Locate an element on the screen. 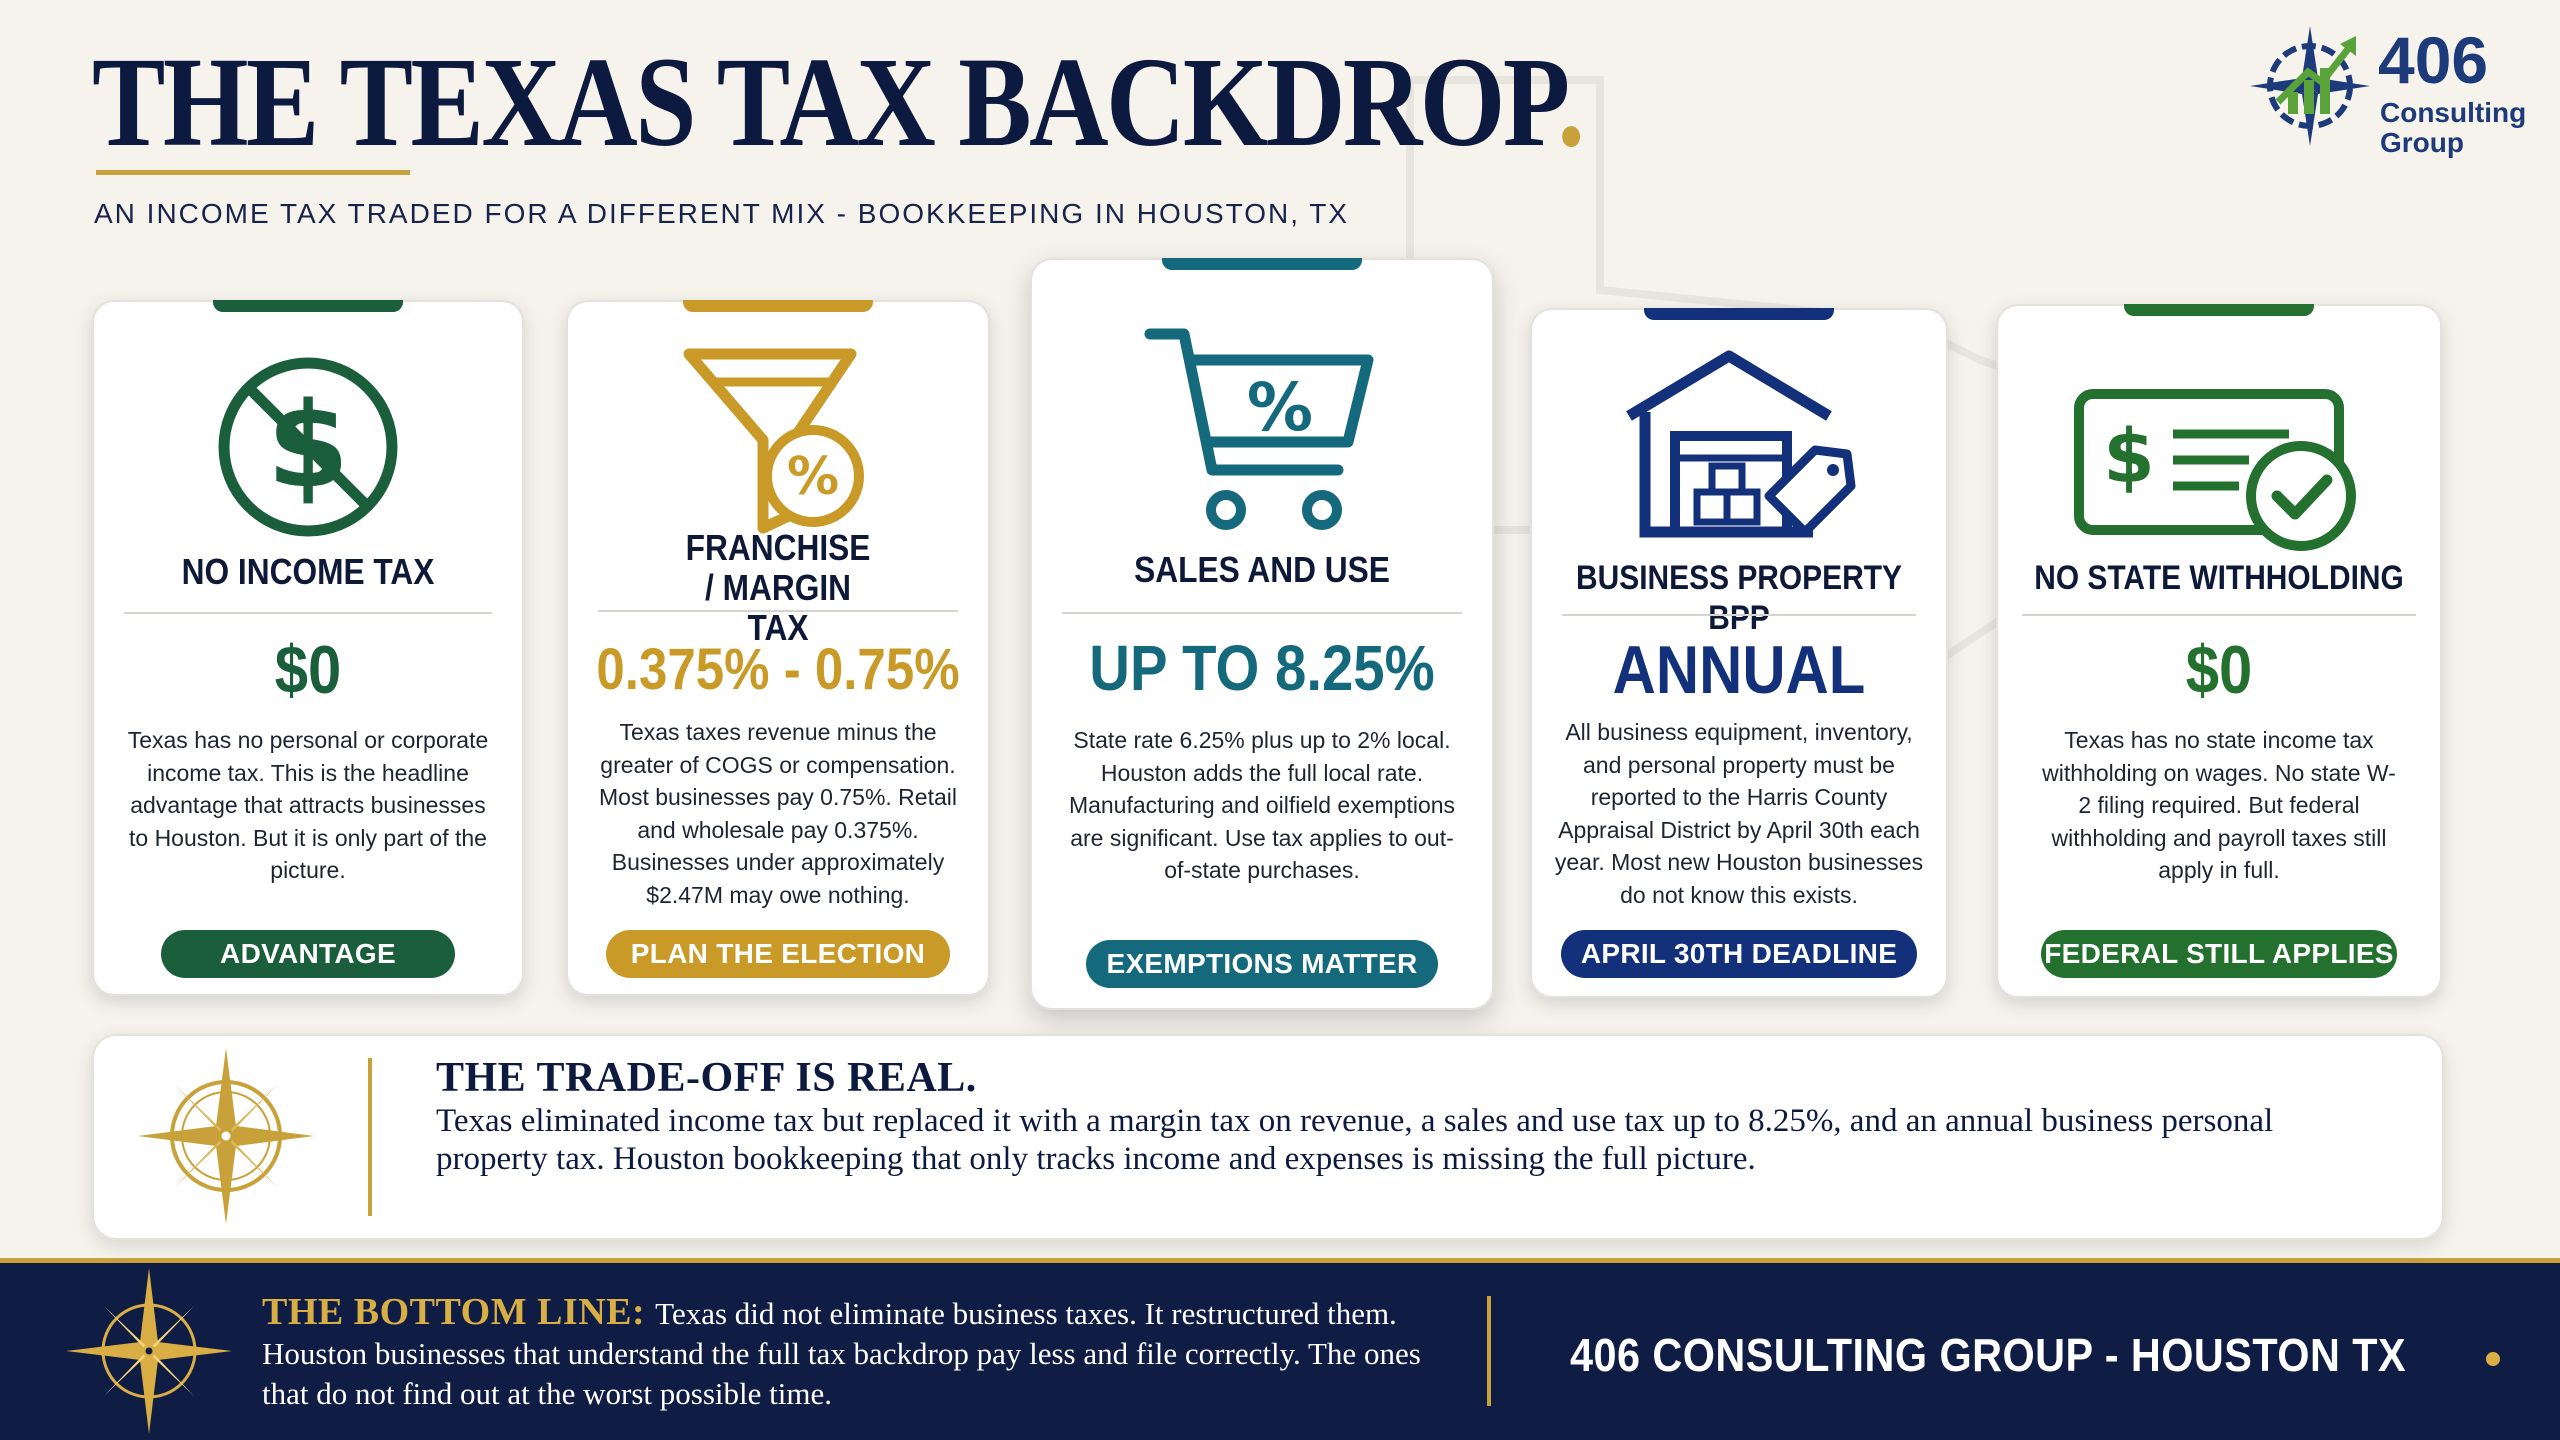 The height and width of the screenshot is (1440, 2560). logo-number: 406 is located at coordinates (2433, 60).